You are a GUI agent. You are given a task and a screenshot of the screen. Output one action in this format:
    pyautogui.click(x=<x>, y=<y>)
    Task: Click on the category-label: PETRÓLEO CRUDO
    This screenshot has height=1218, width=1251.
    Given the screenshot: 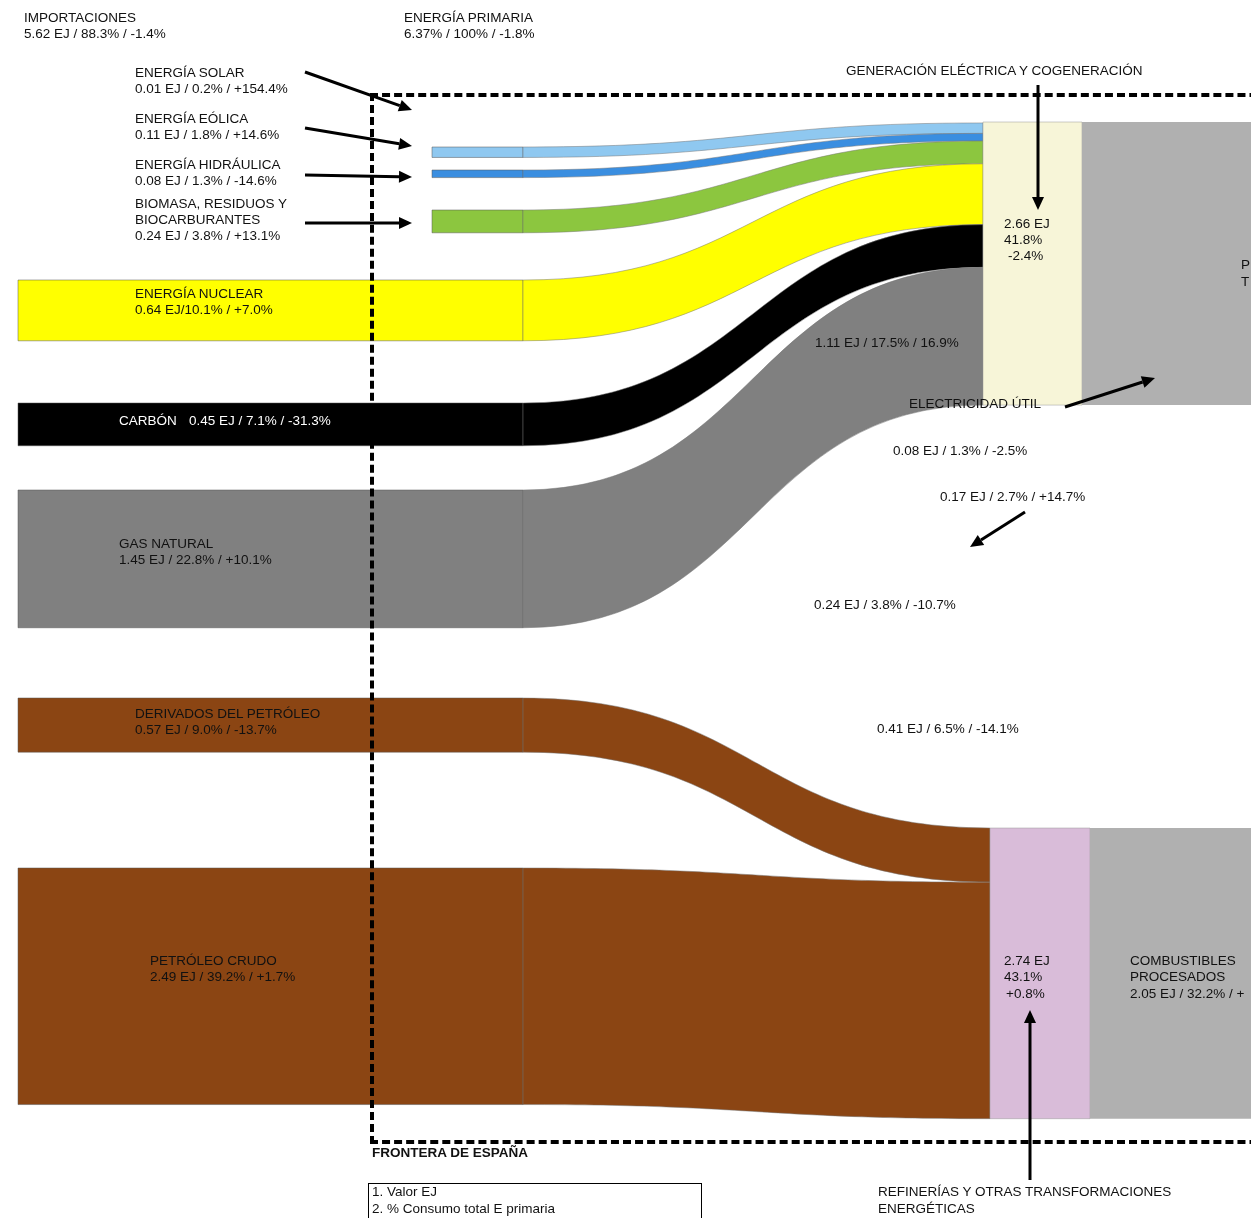 What is the action you would take?
    pyautogui.click(x=213, y=961)
    